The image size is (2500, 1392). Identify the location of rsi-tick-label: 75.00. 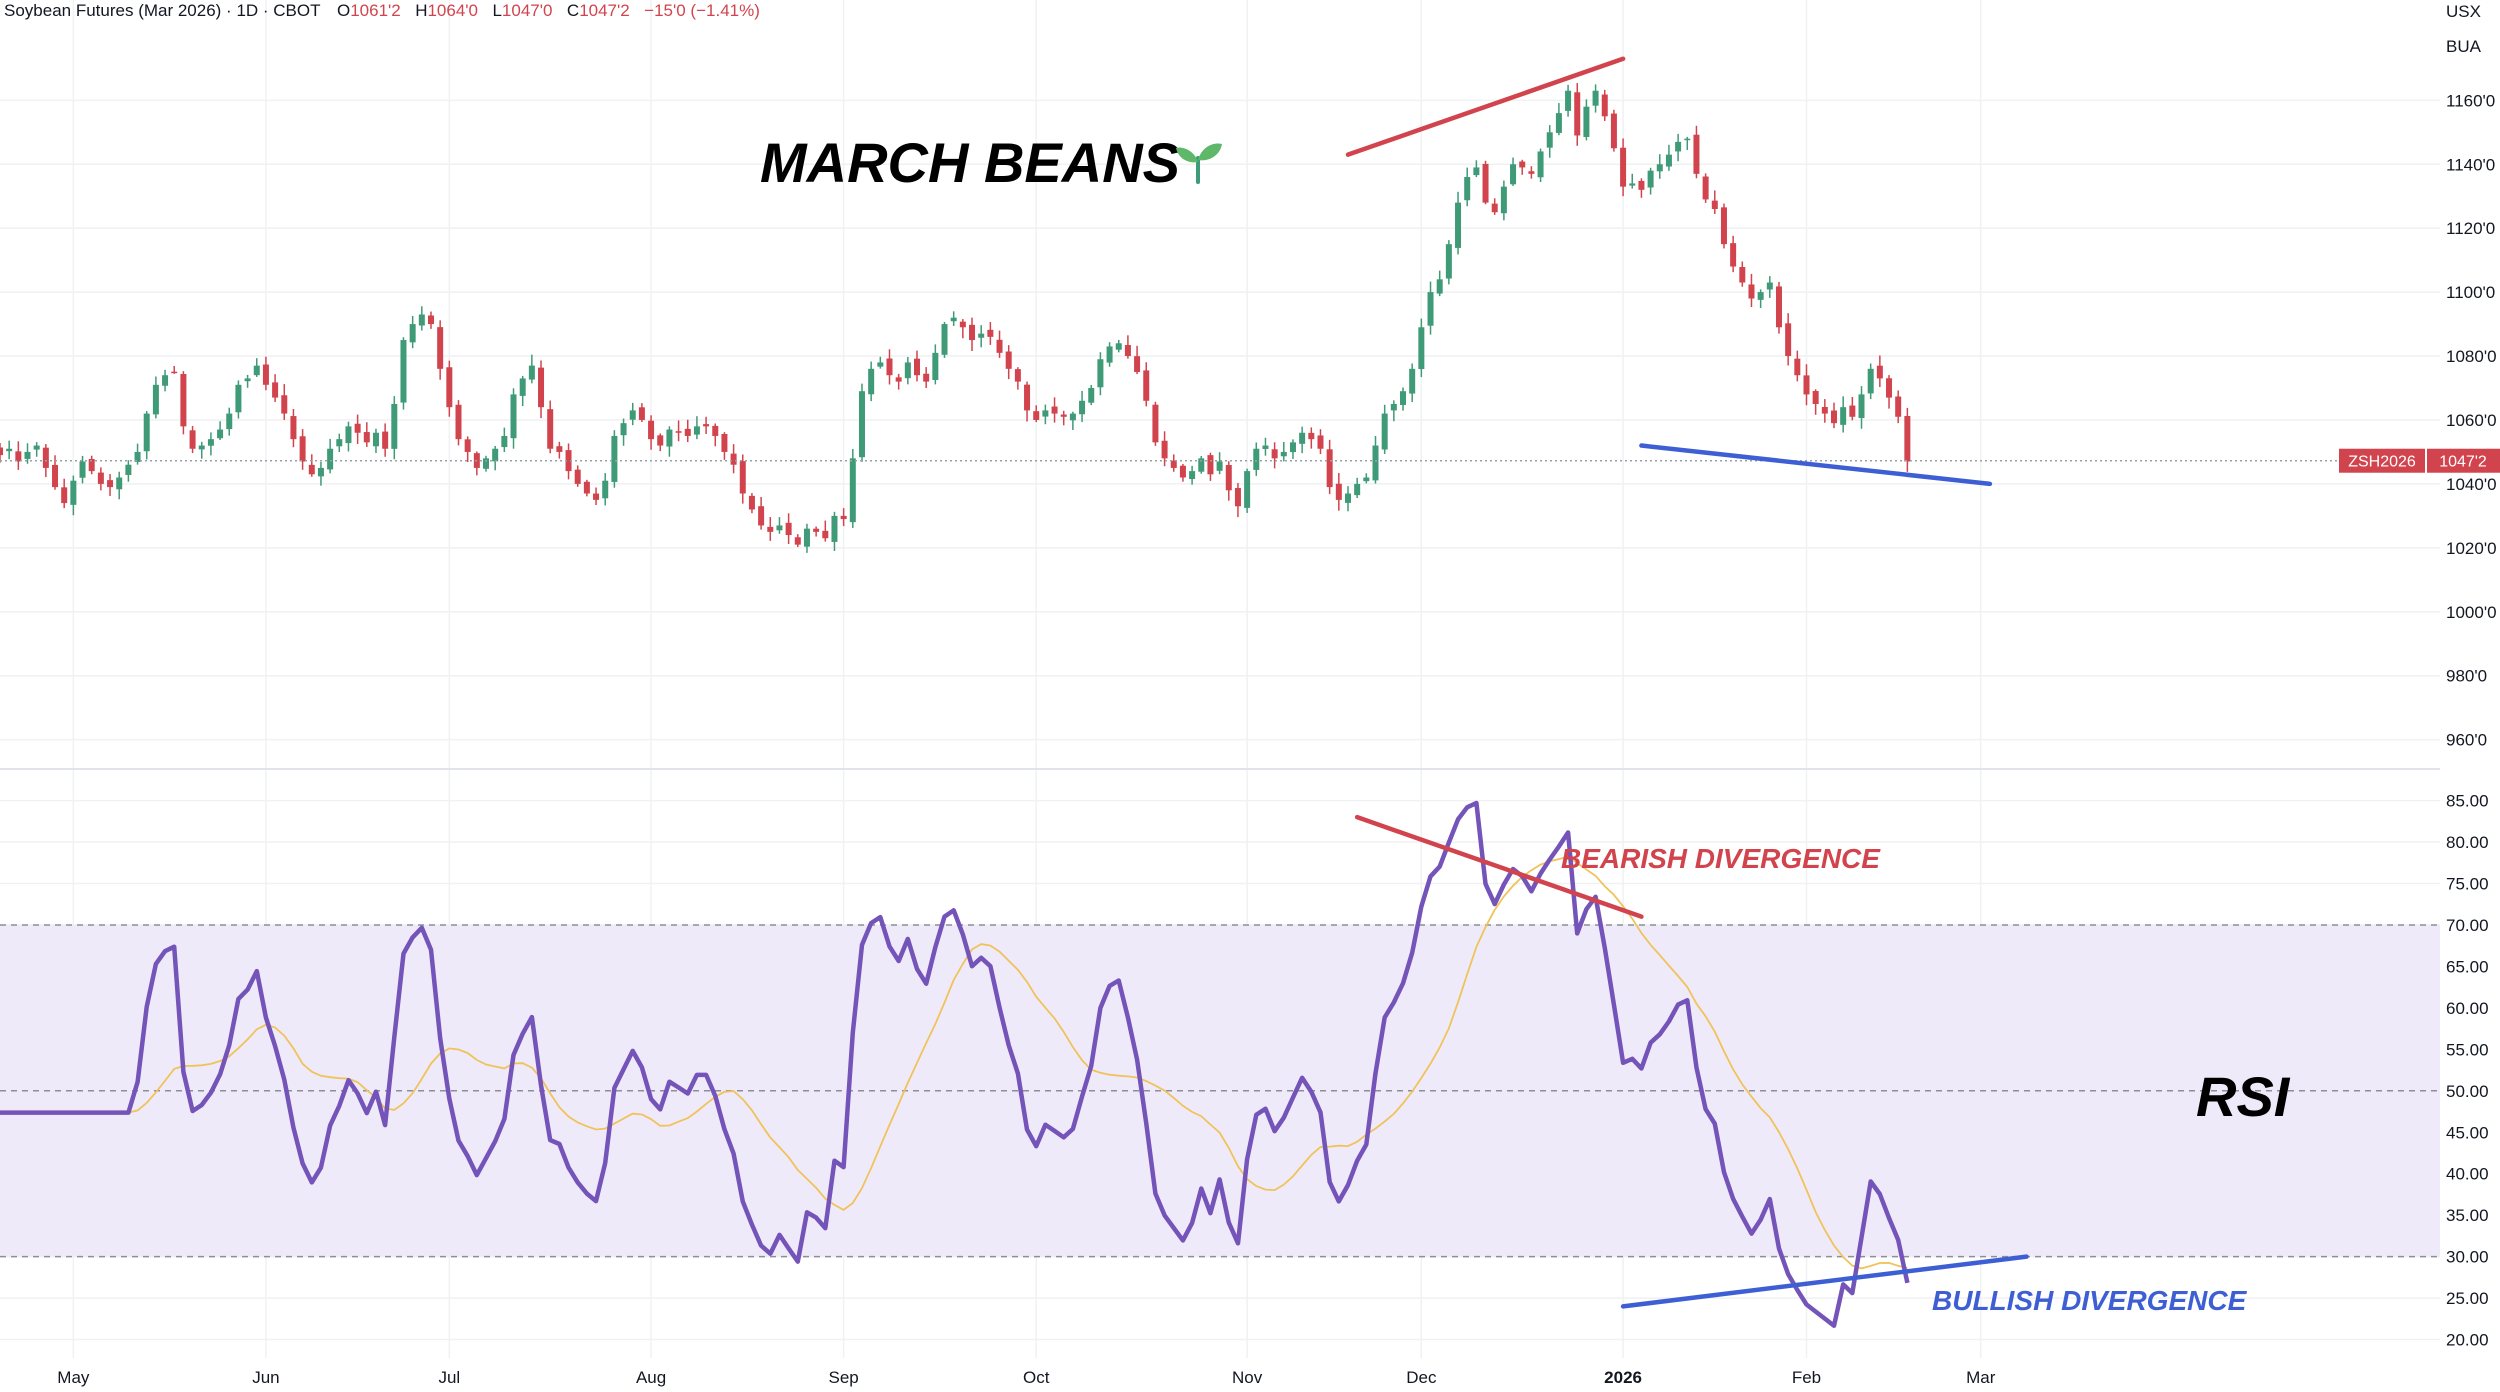
(2467, 884).